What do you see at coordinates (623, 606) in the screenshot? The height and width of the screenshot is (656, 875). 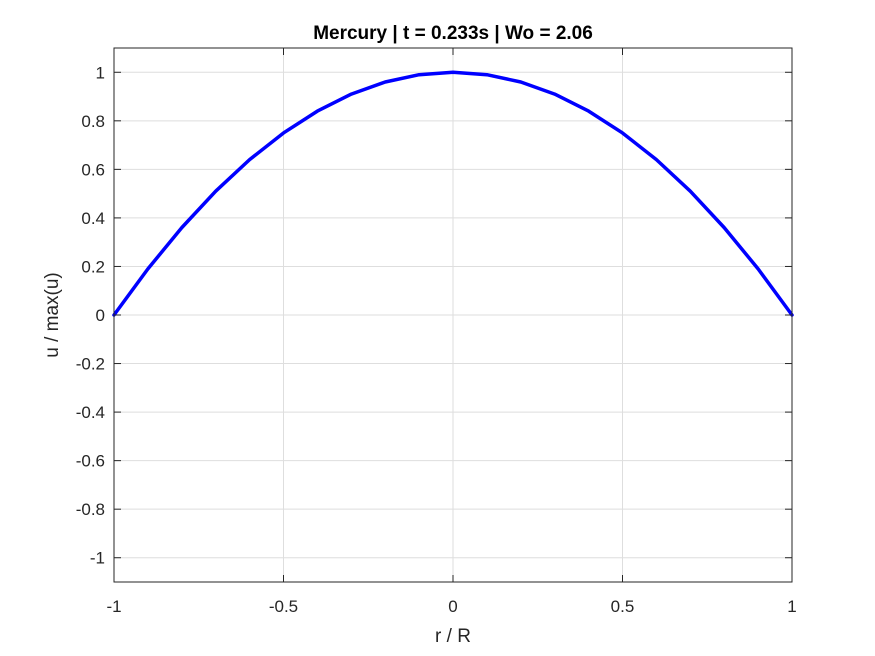 I see `x-tick-label: 0.5` at bounding box center [623, 606].